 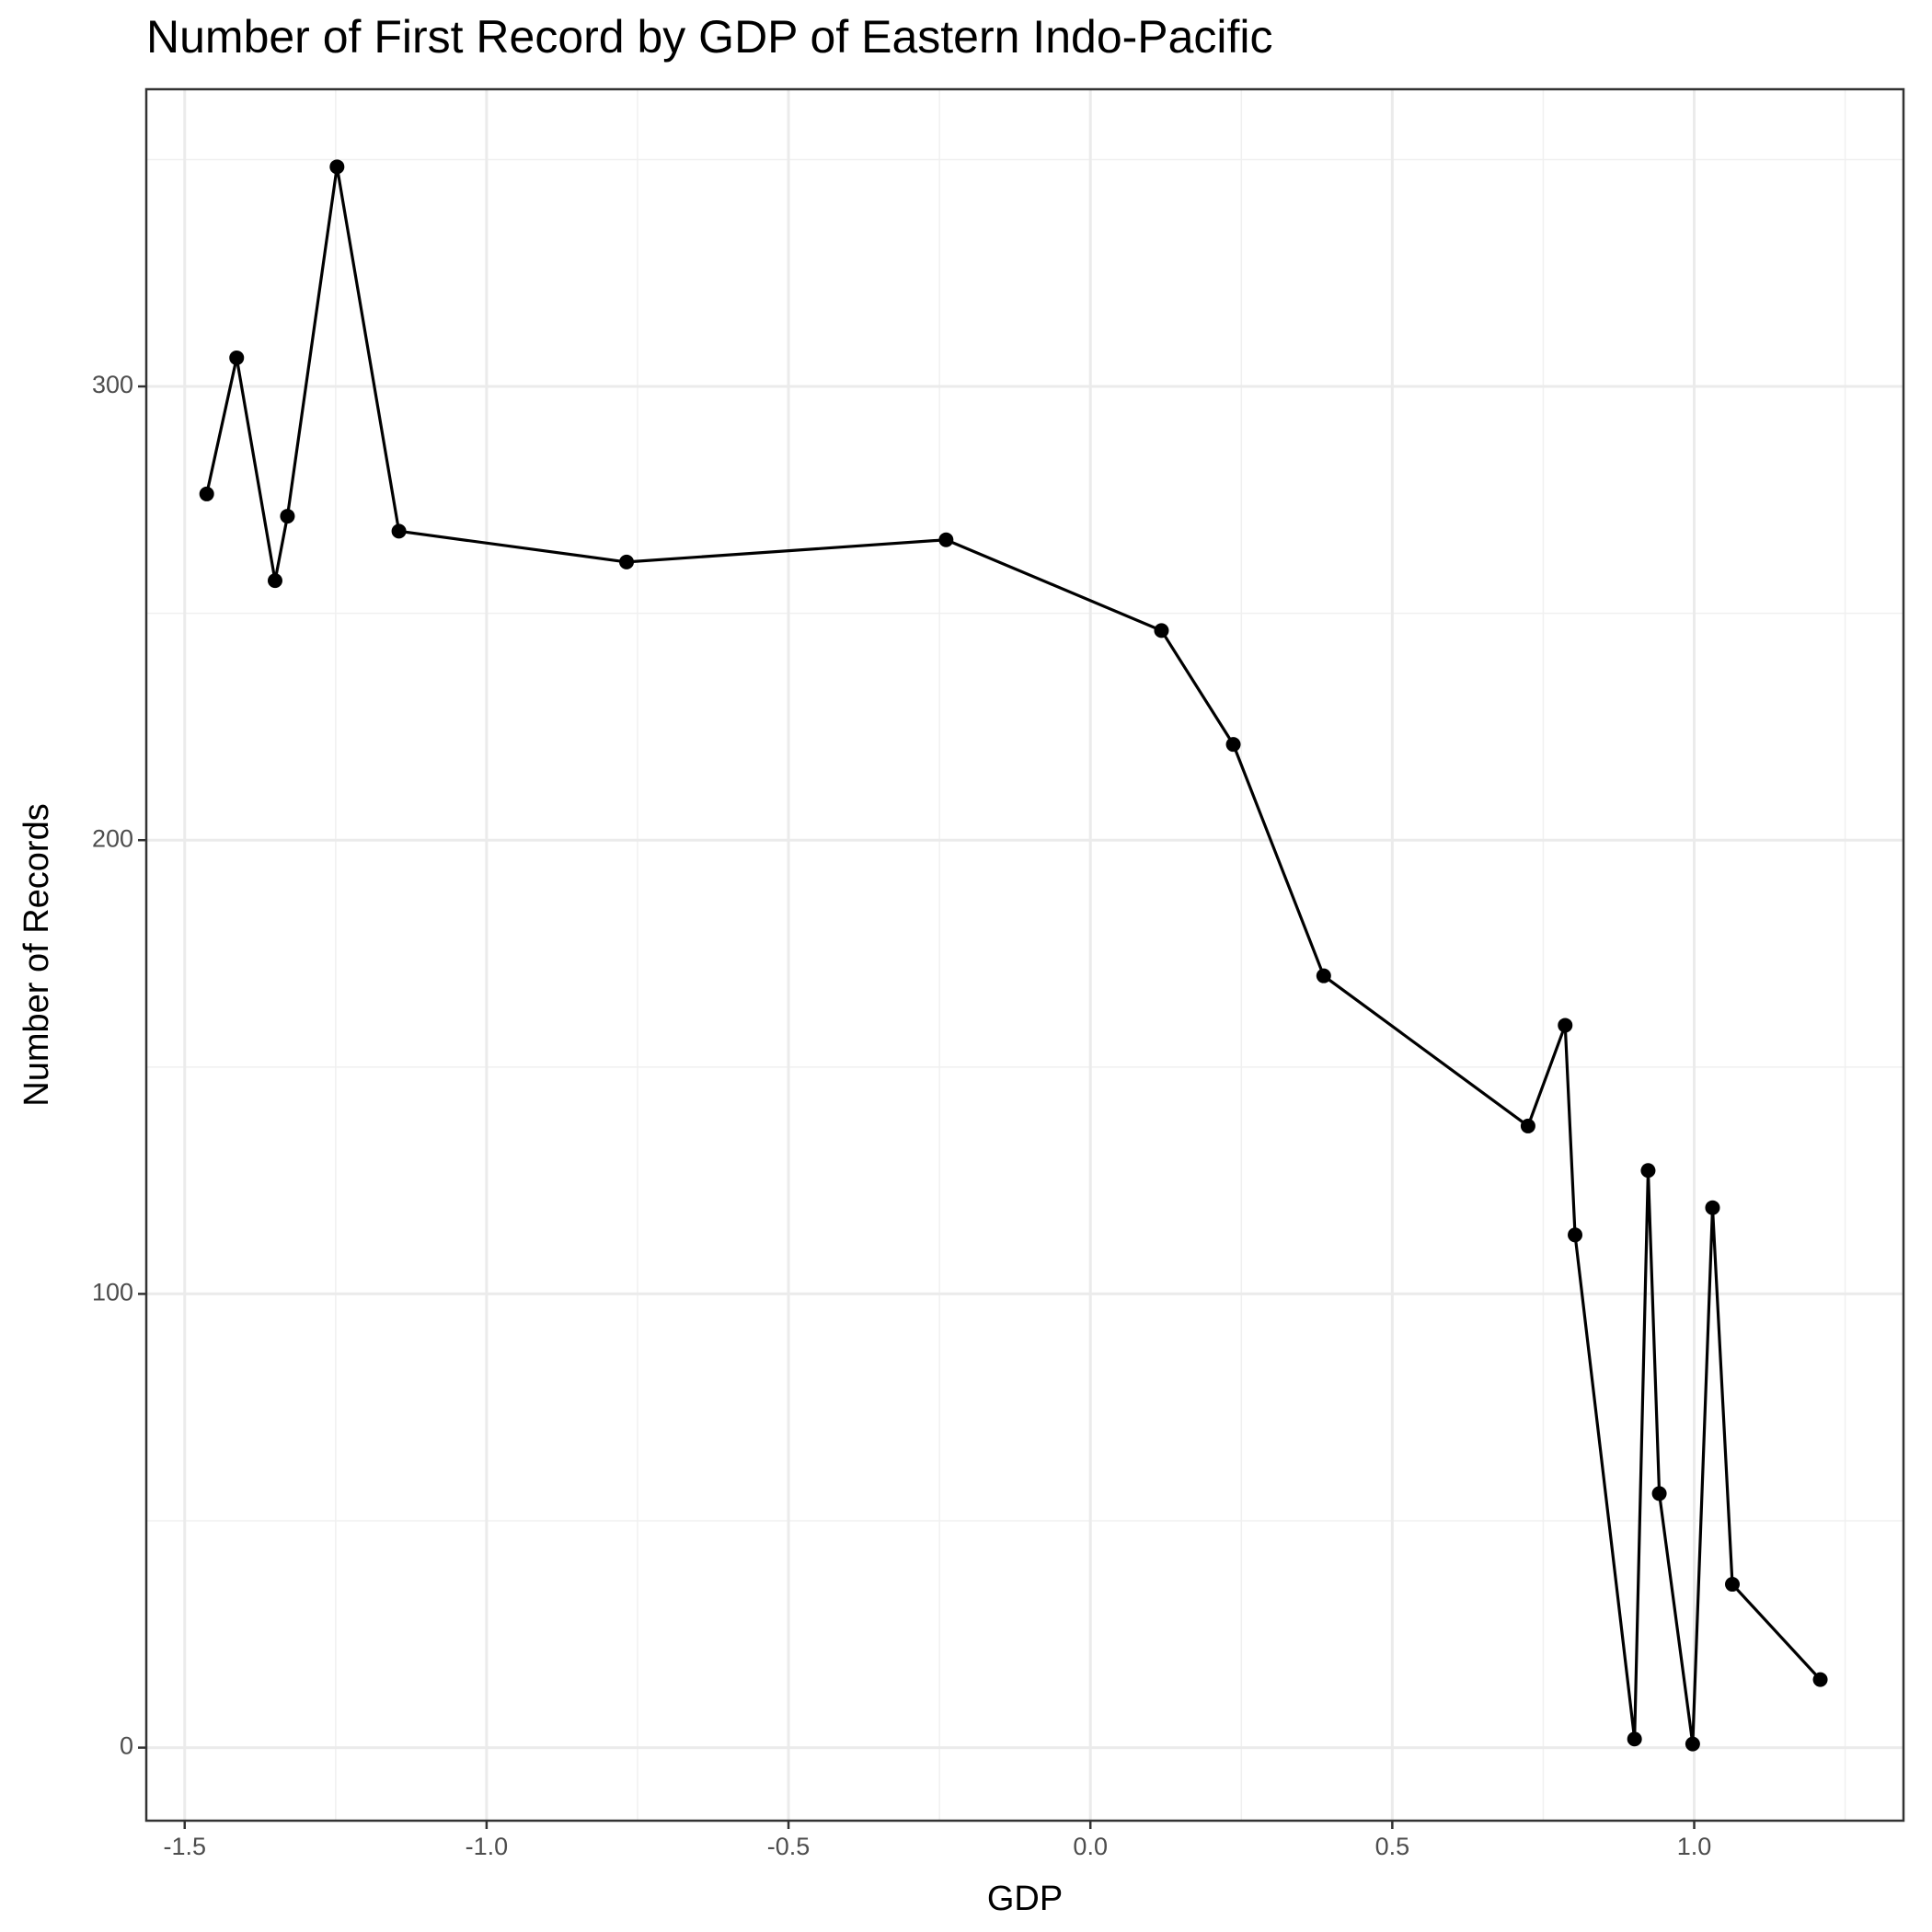 What do you see at coordinates (1090, 1846) in the screenshot?
I see `x-tick-label: 0.0` at bounding box center [1090, 1846].